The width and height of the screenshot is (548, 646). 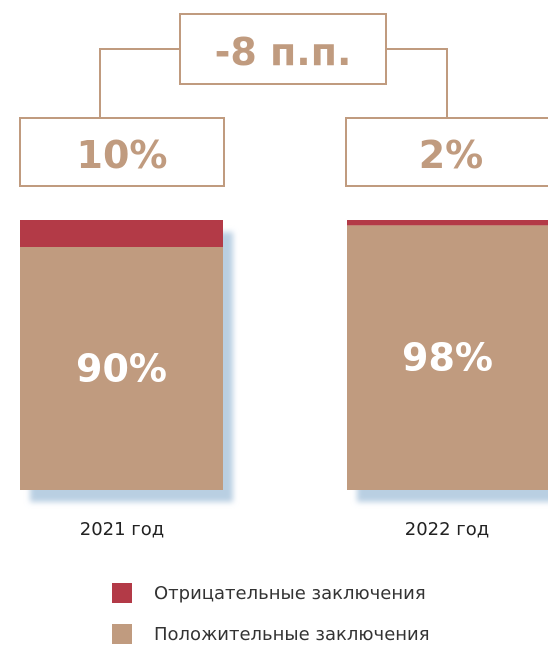 I want to click on change-box, so click(x=283, y=49).